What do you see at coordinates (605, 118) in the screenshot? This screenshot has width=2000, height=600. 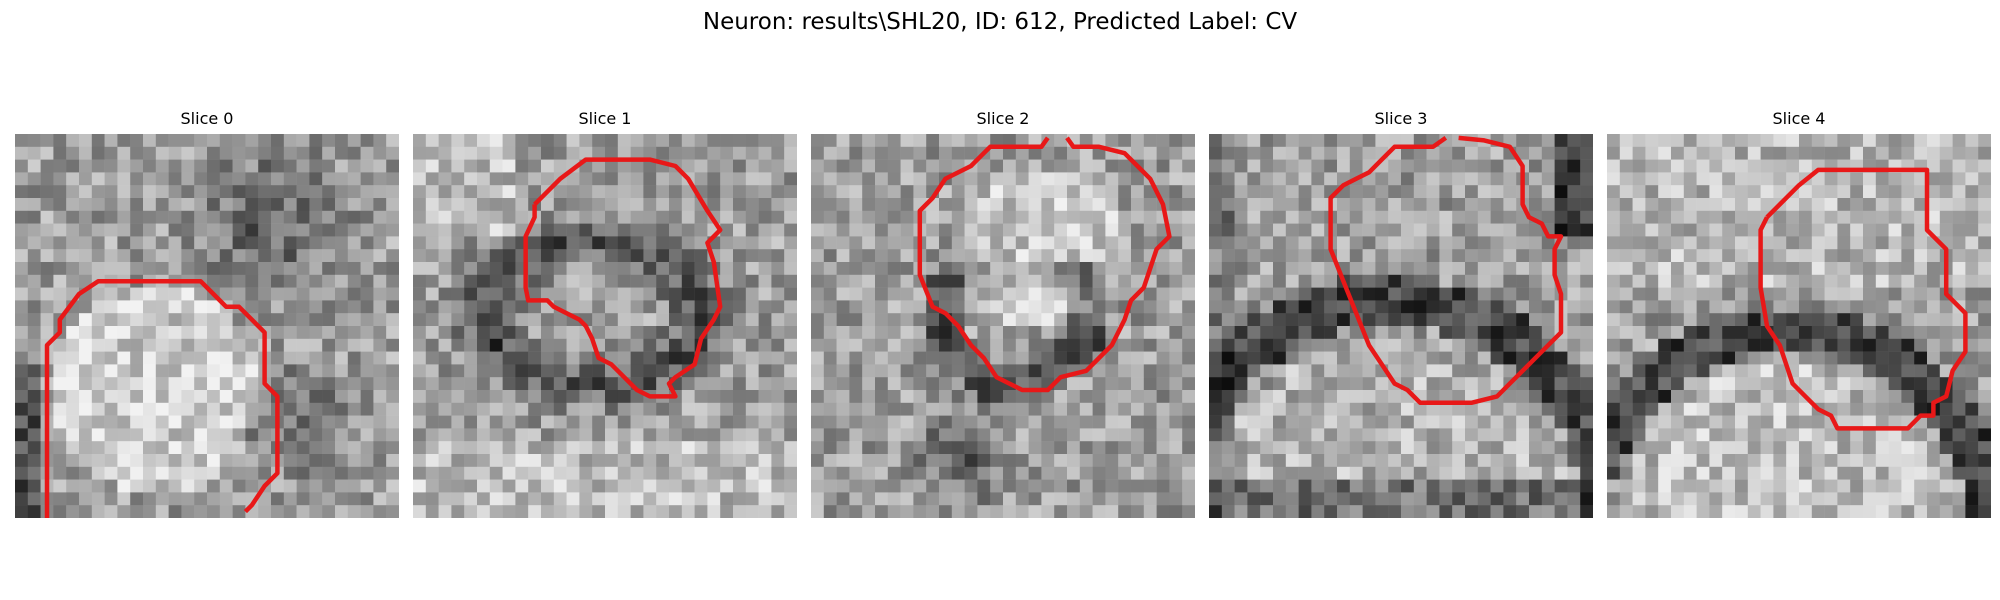 I see `slice-title: Slice 1` at bounding box center [605, 118].